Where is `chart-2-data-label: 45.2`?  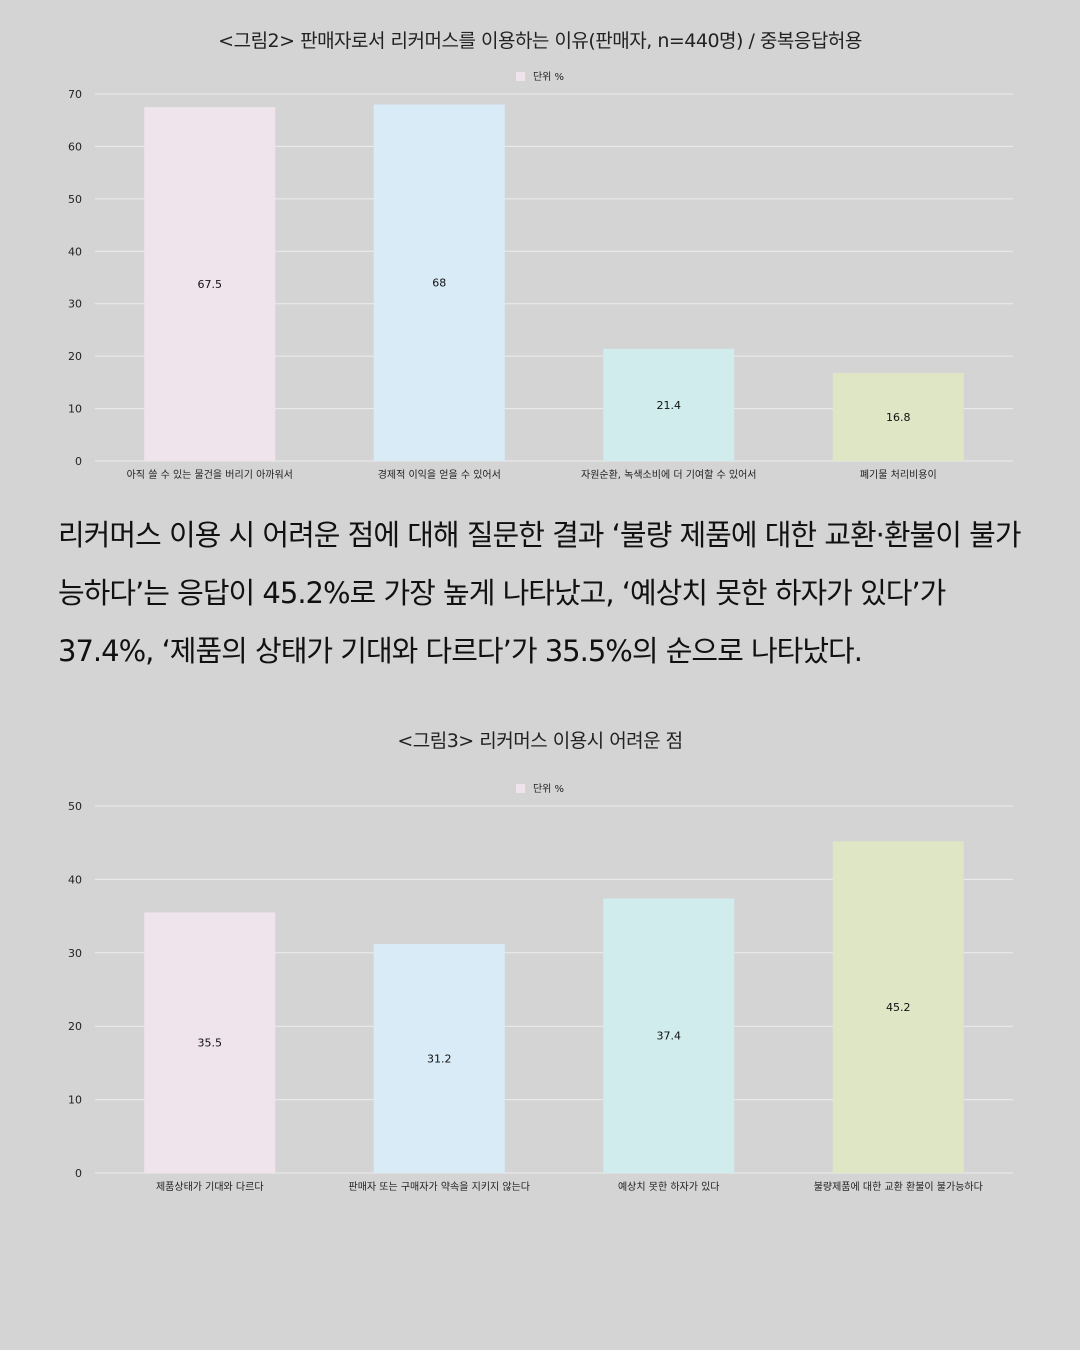 chart-2-data-label: 45.2 is located at coordinates (898, 1007).